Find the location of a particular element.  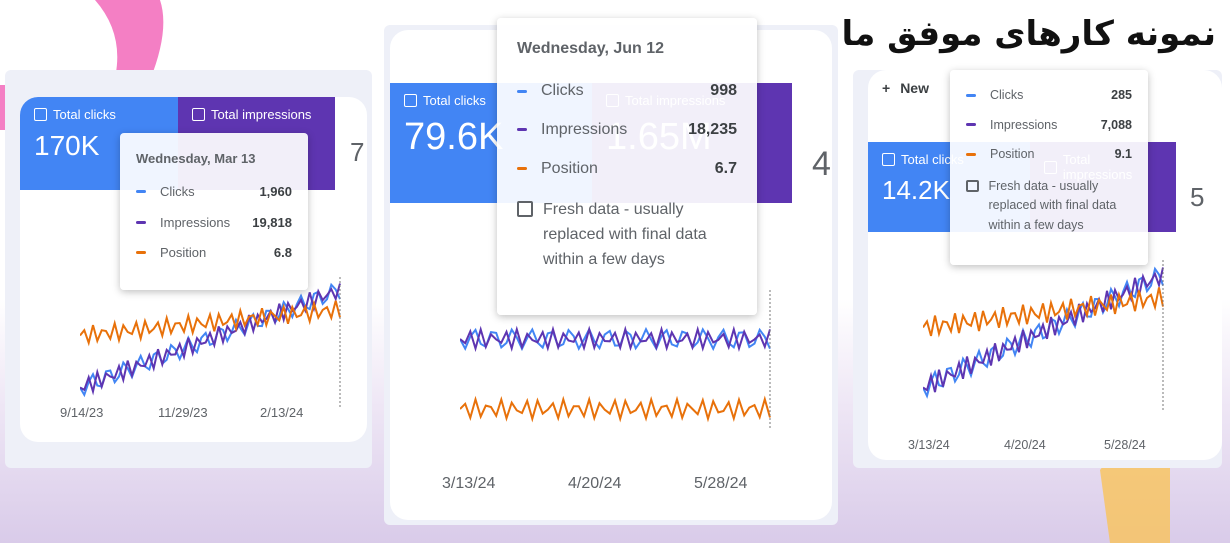

row-value: 6.8 is located at coordinates (282, 253).